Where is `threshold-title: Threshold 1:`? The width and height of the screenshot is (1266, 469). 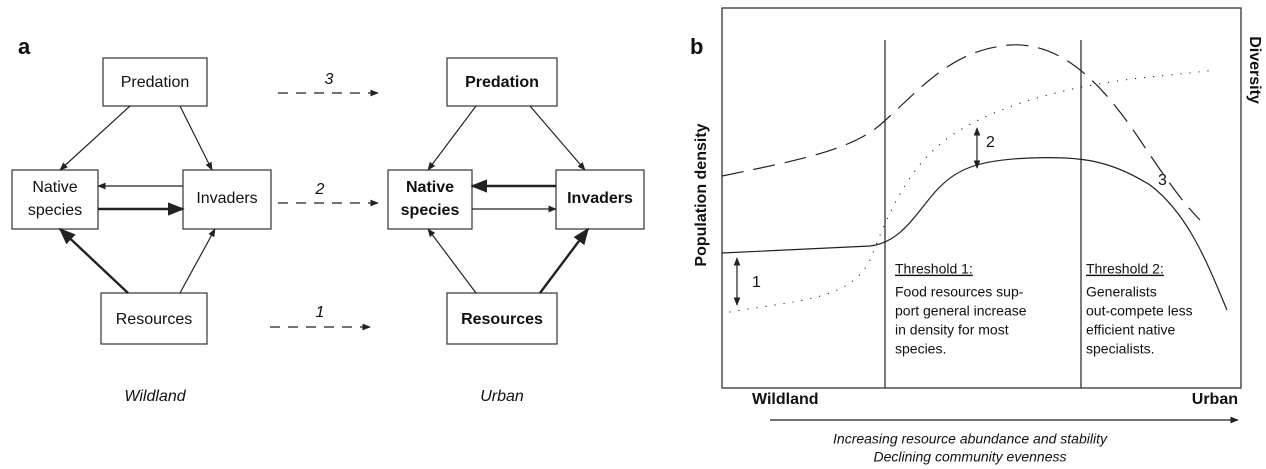 threshold-title: Threshold 1: is located at coordinates (934, 269).